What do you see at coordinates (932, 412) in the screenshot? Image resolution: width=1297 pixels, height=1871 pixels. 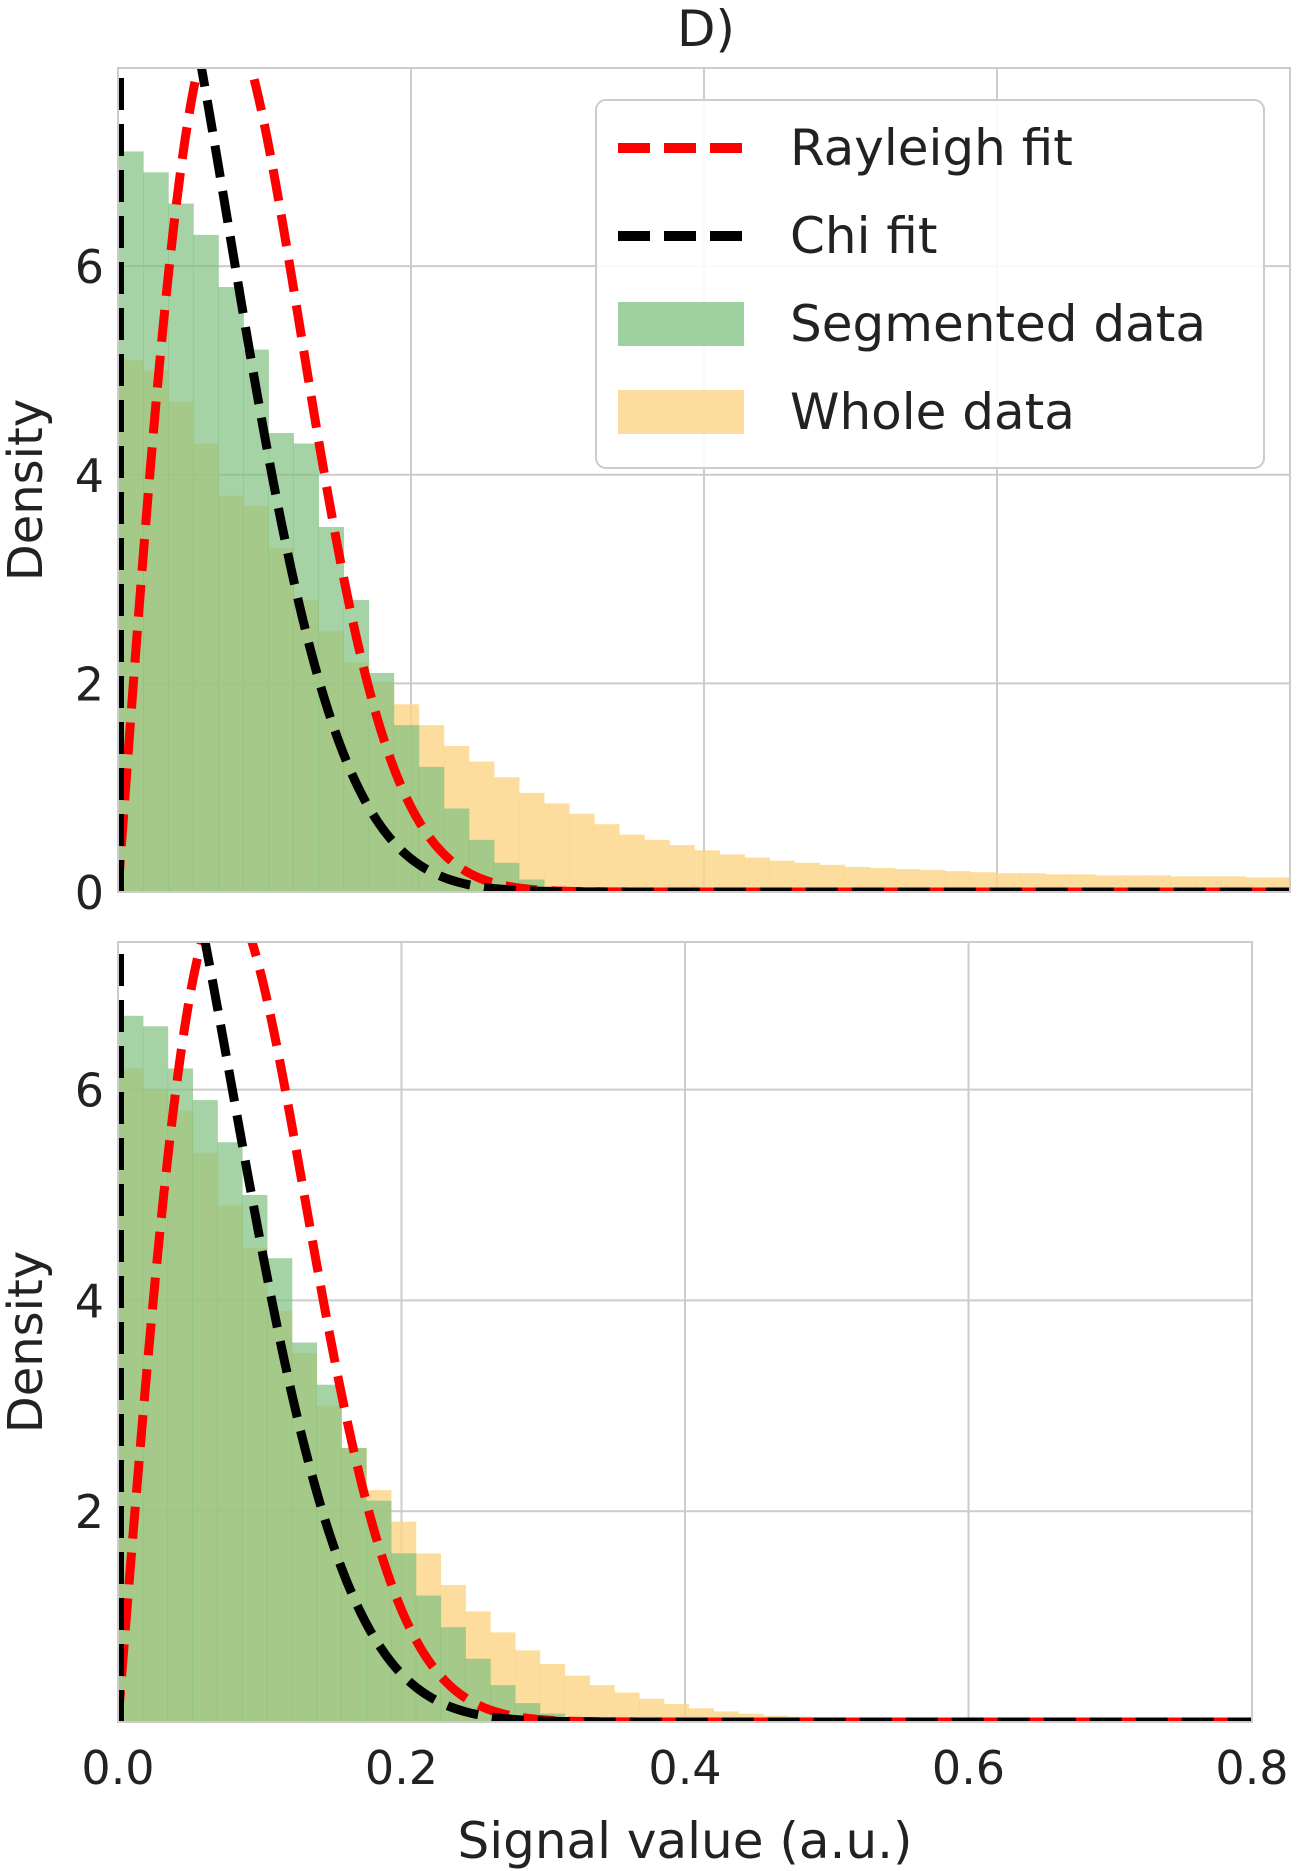 I see `legend-label: Whole data` at bounding box center [932, 412].